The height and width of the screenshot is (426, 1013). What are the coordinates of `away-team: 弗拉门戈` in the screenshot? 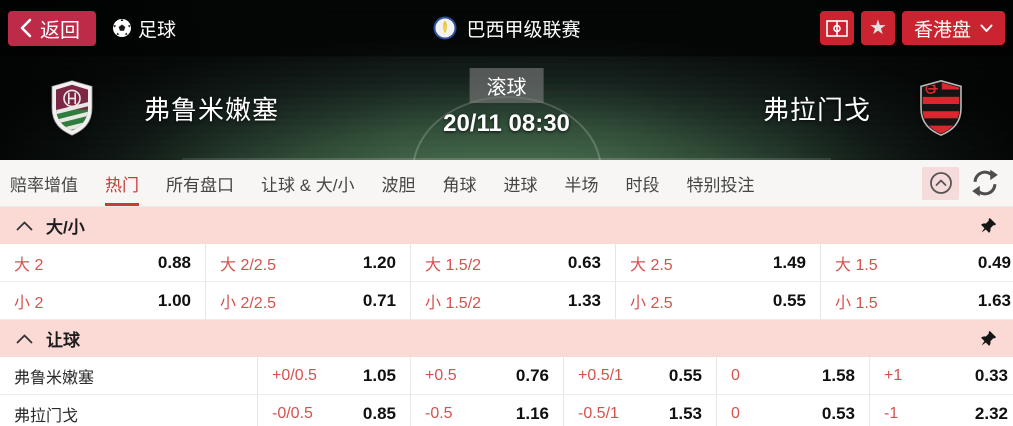 It's located at (864, 108).